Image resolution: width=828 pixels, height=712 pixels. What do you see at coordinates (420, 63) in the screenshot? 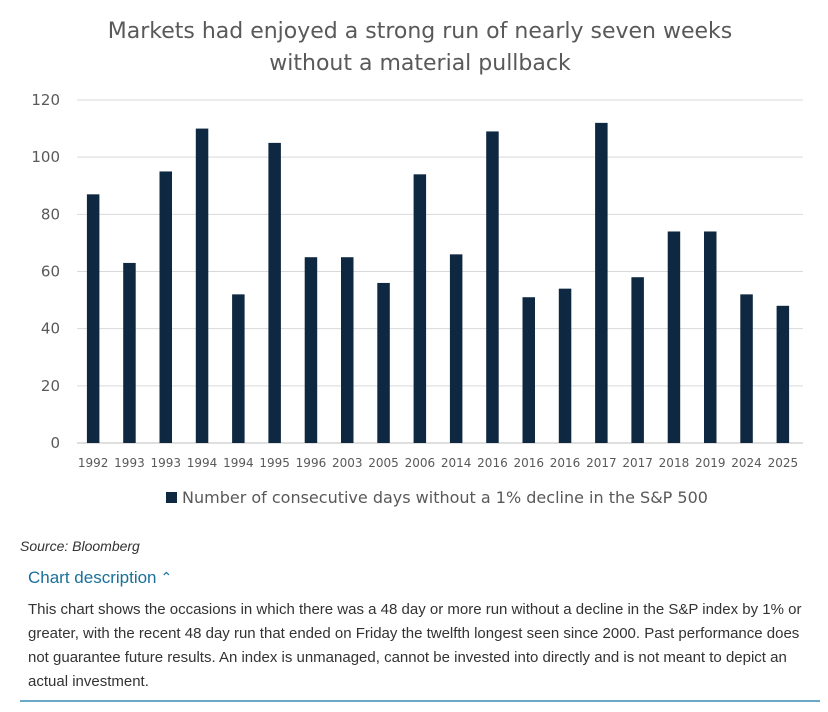
I see `chart-title-line: without a material pullback` at bounding box center [420, 63].